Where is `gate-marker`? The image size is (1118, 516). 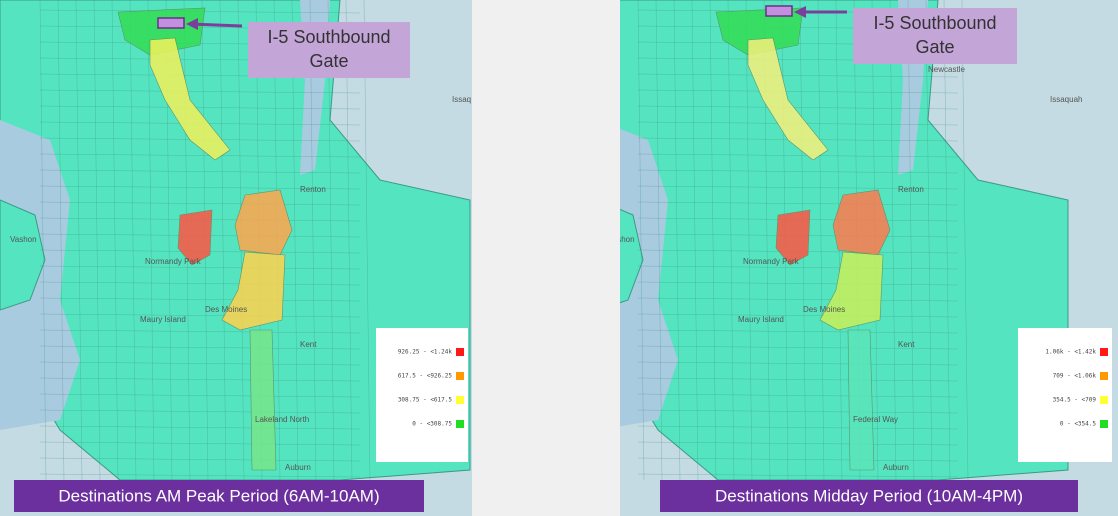
gate-marker is located at coordinates (779, 11).